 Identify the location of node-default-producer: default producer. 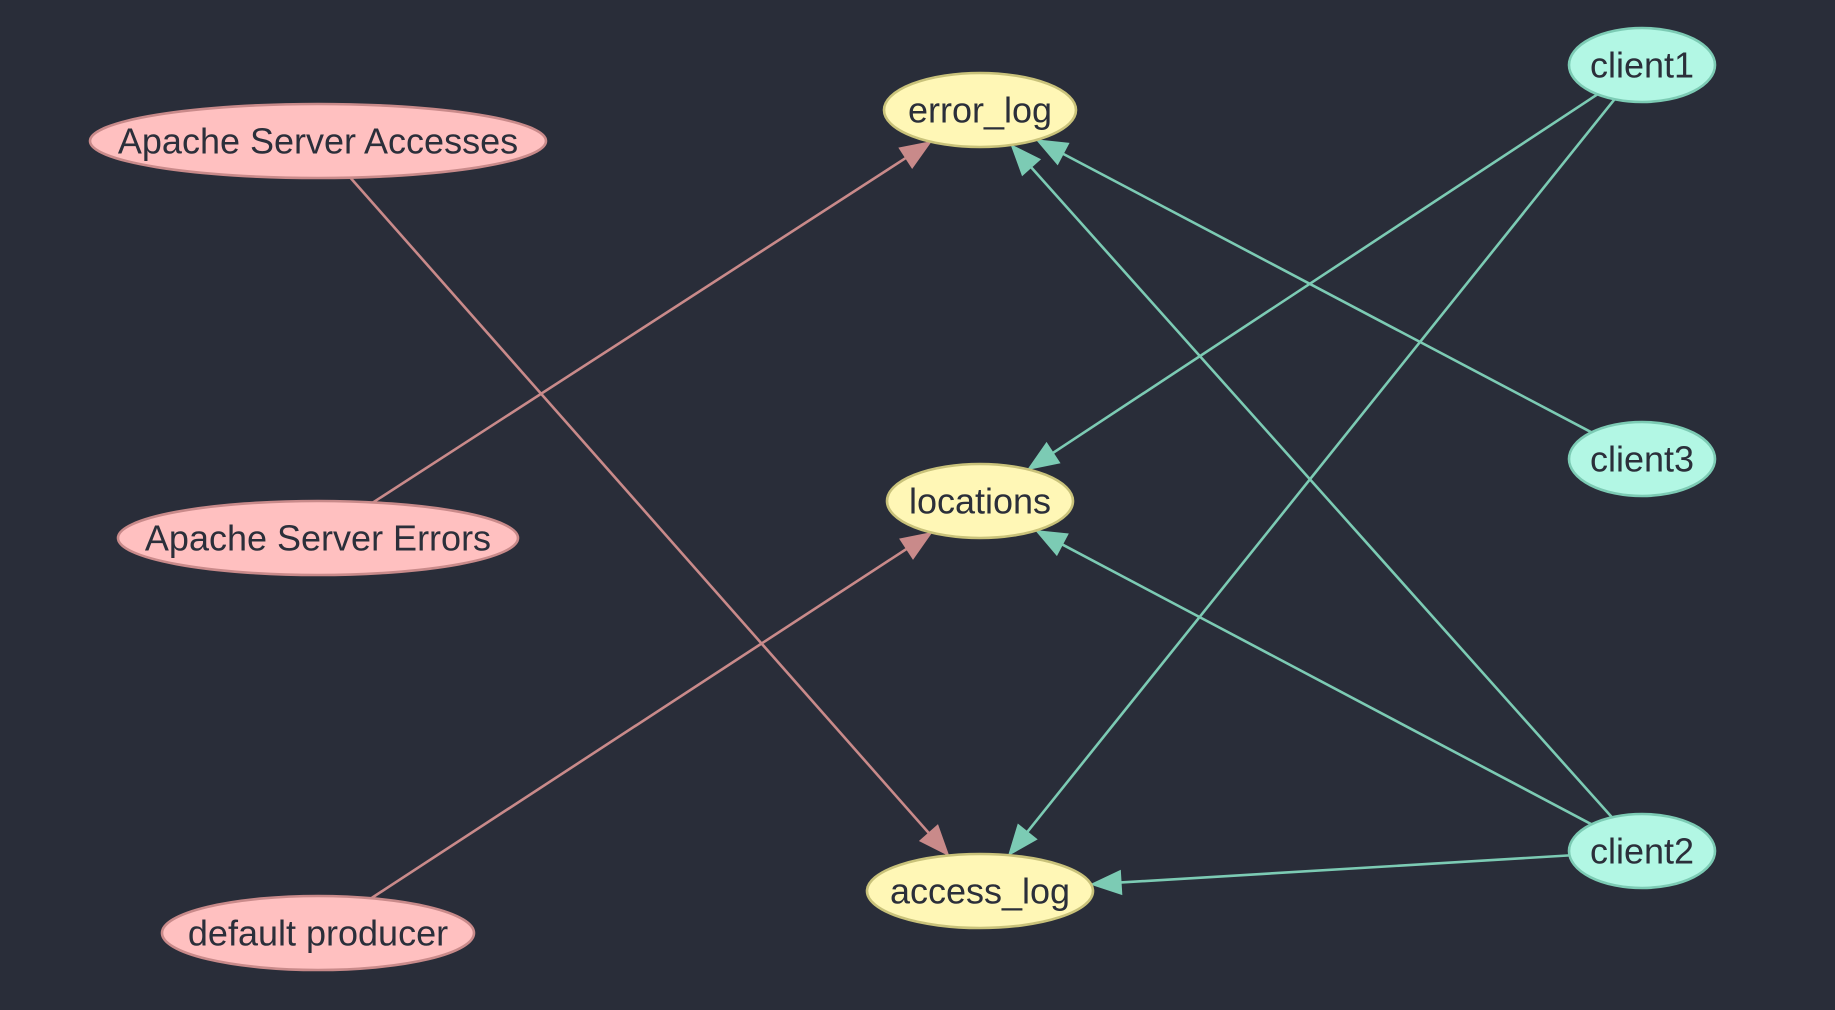
(318, 933).